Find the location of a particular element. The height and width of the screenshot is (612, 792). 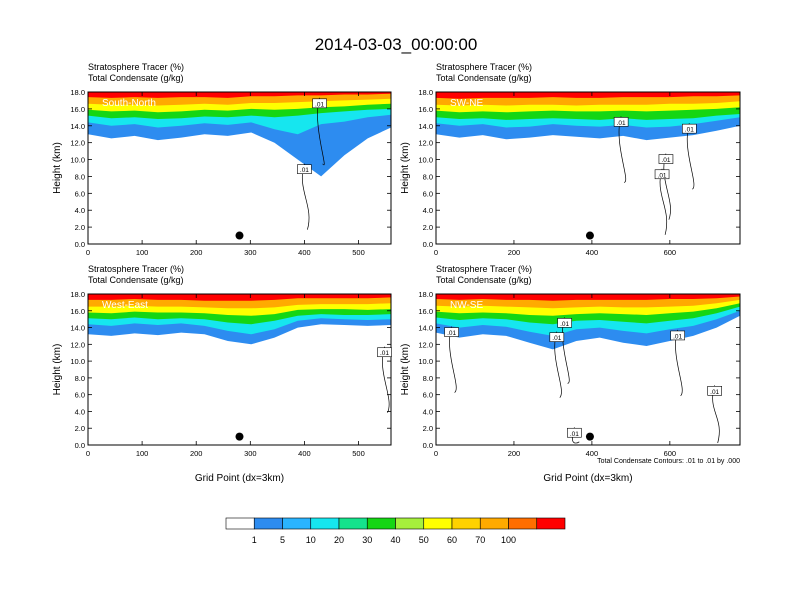

panel-west-east-y-axis-label: Height (km) is located at coordinates (57, 370).